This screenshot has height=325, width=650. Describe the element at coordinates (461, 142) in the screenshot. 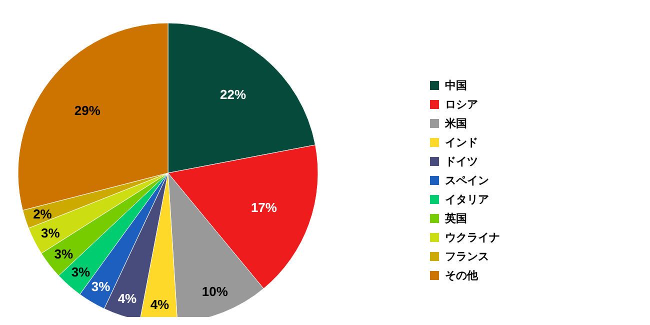

I see `legend-label: インド` at that location.